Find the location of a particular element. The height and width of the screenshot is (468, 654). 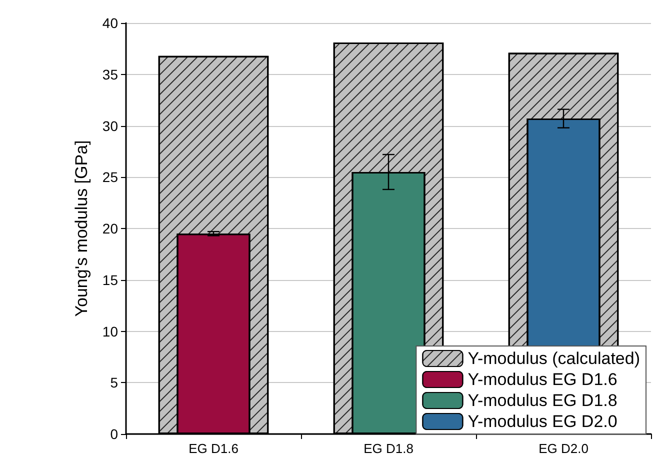

y-tick-label: 20 is located at coordinates (110, 228).